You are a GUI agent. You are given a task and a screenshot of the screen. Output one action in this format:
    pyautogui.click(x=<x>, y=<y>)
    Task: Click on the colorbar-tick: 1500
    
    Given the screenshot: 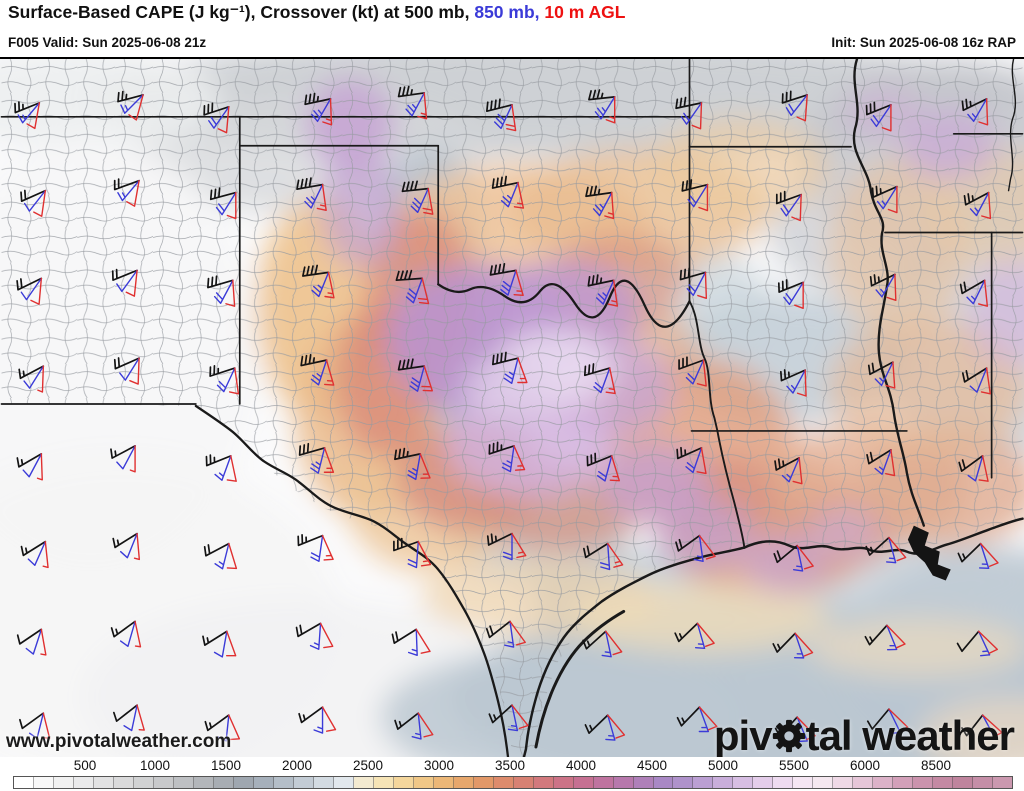 What is the action you would take?
    pyautogui.click(x=226, y=765)
    